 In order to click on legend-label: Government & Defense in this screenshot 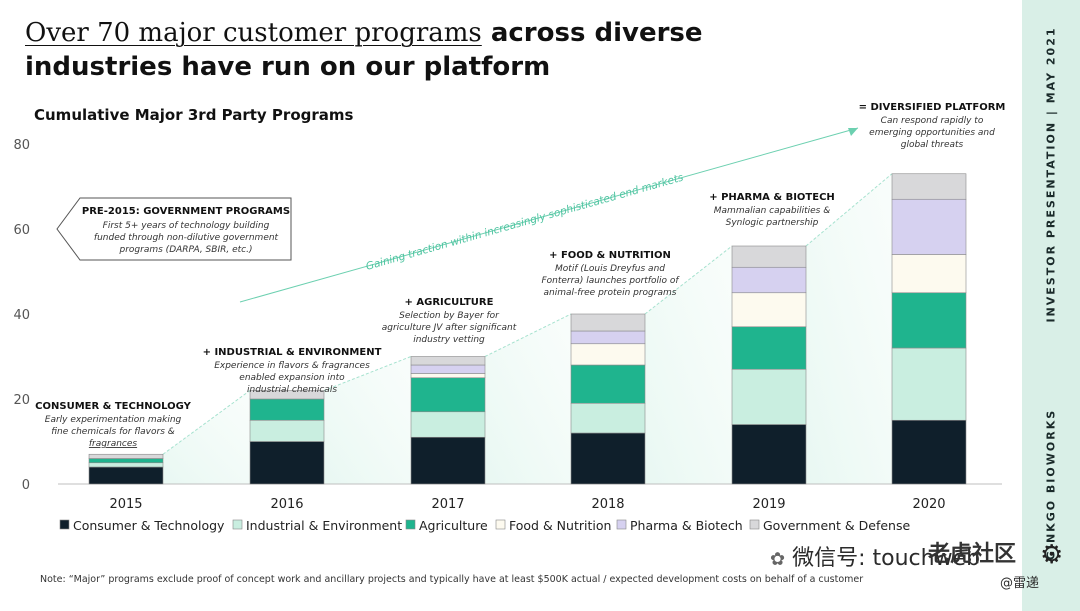, I will do `click(836, 525)`.